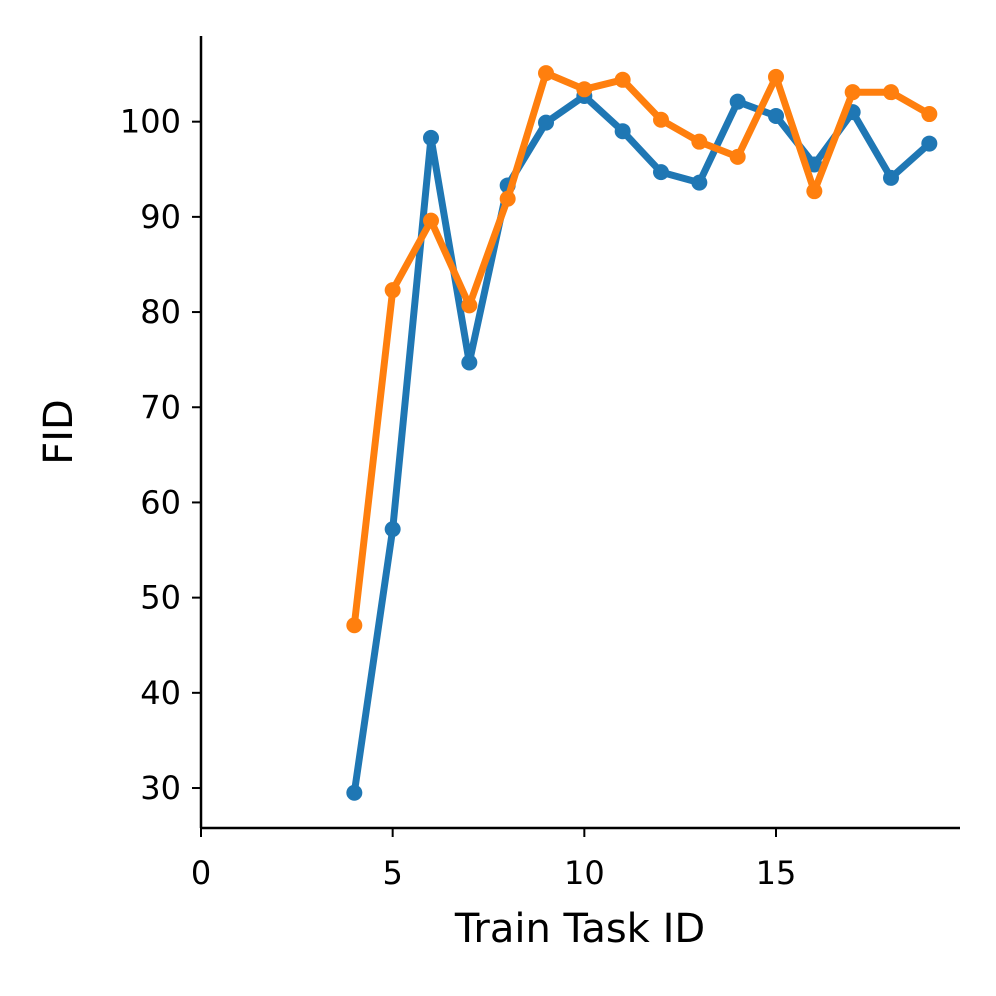 Image resolution: width=996 pixels, height=996 pixels. What do you see at coordinates (59, 432) in the screenshot?
I see `y-axis-label: FID` at bounding box center [59, 432].